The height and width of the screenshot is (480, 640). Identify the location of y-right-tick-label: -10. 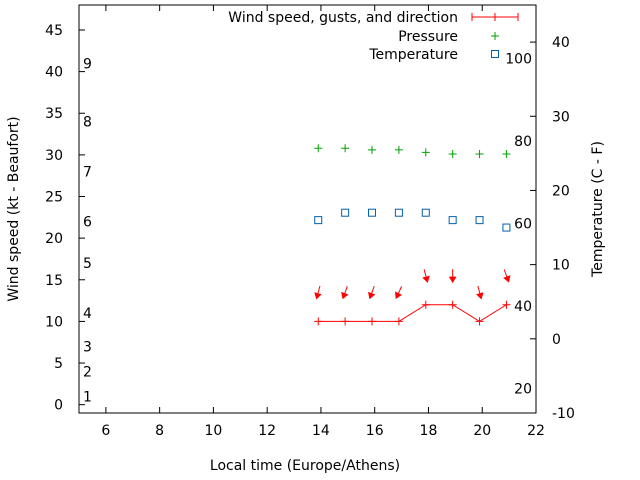
(563, 414).